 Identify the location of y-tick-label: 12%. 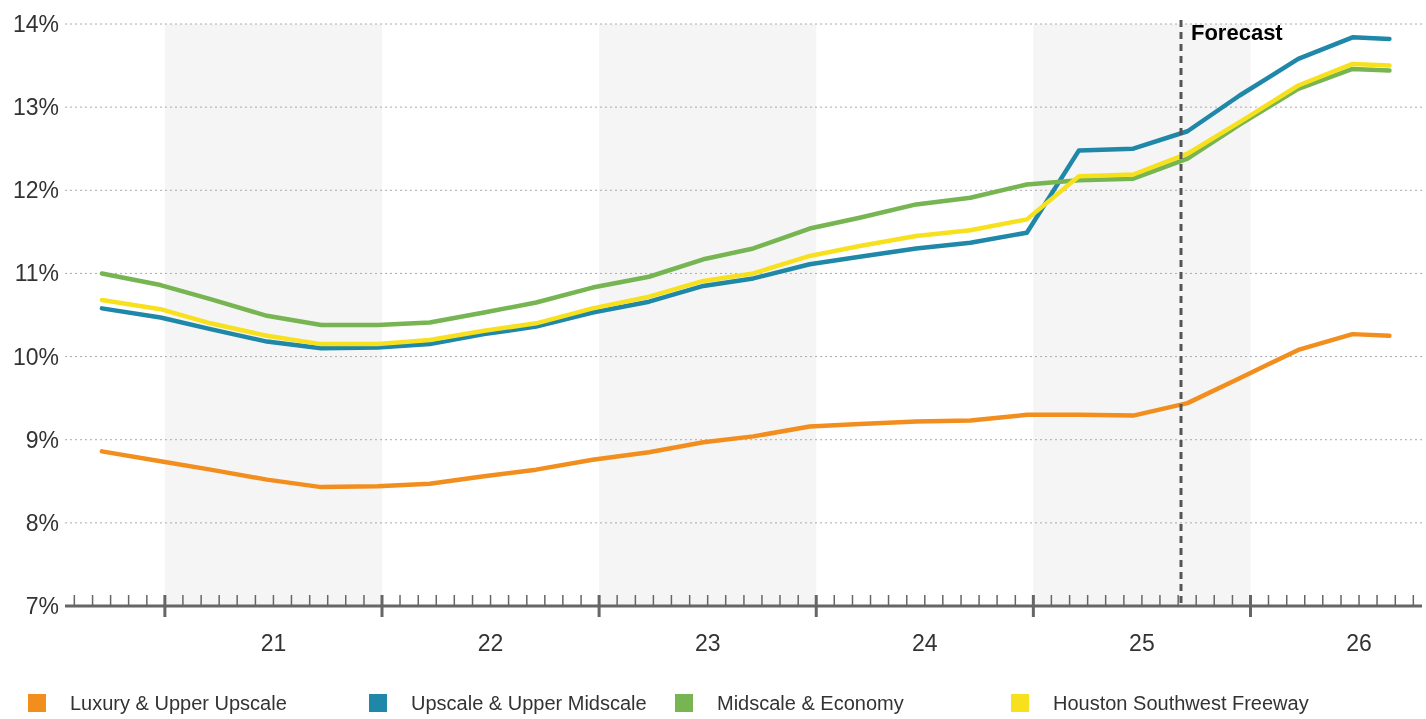
(35, 190).